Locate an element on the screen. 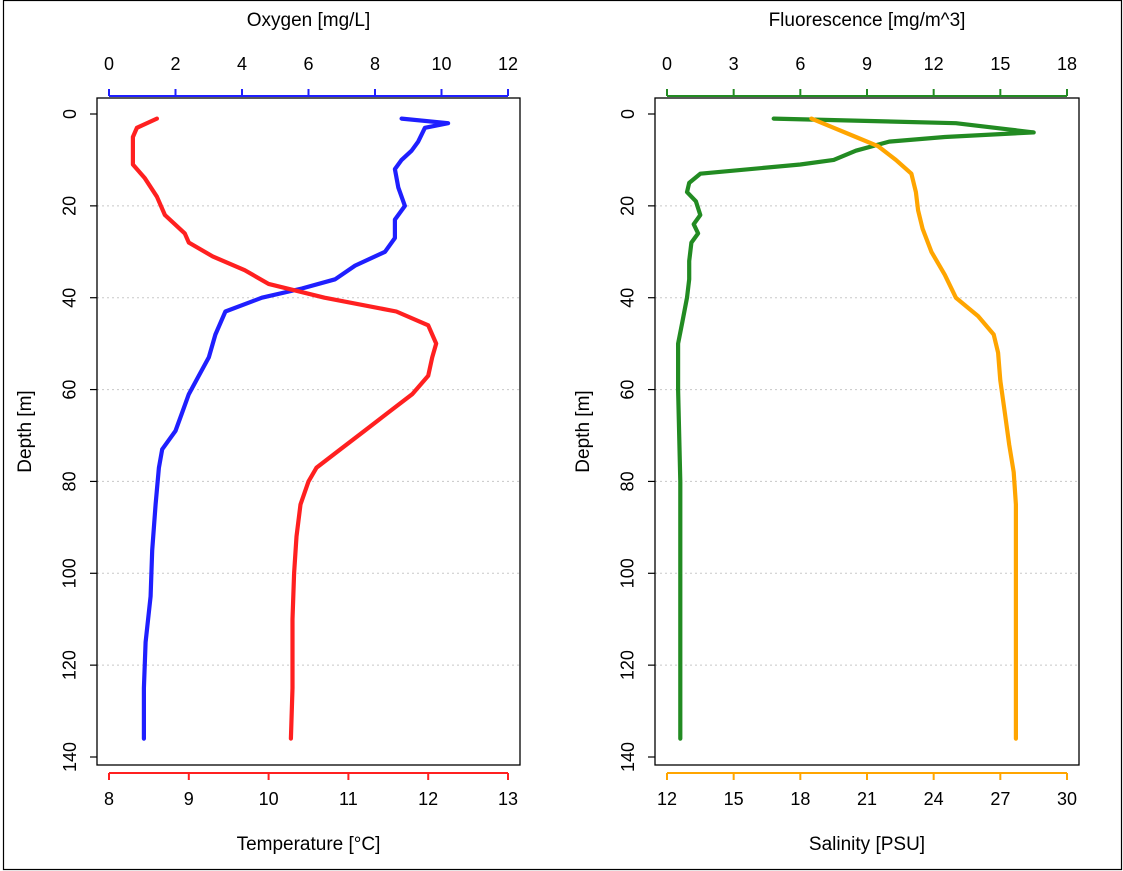  oxygen-tick-label-8: 8 is located at coordinates (375, 64).